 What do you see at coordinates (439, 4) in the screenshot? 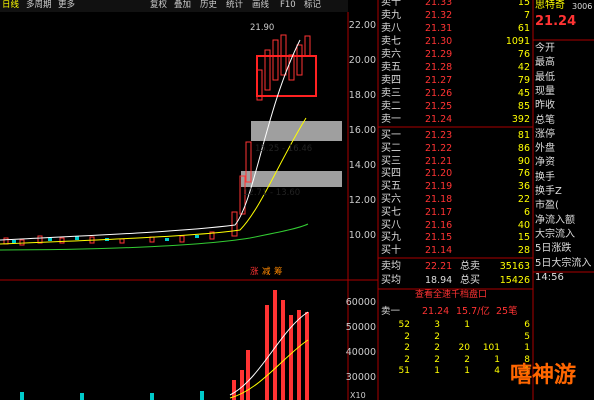
I see `ask-price: 21.33` at bounding box center [439, 4].